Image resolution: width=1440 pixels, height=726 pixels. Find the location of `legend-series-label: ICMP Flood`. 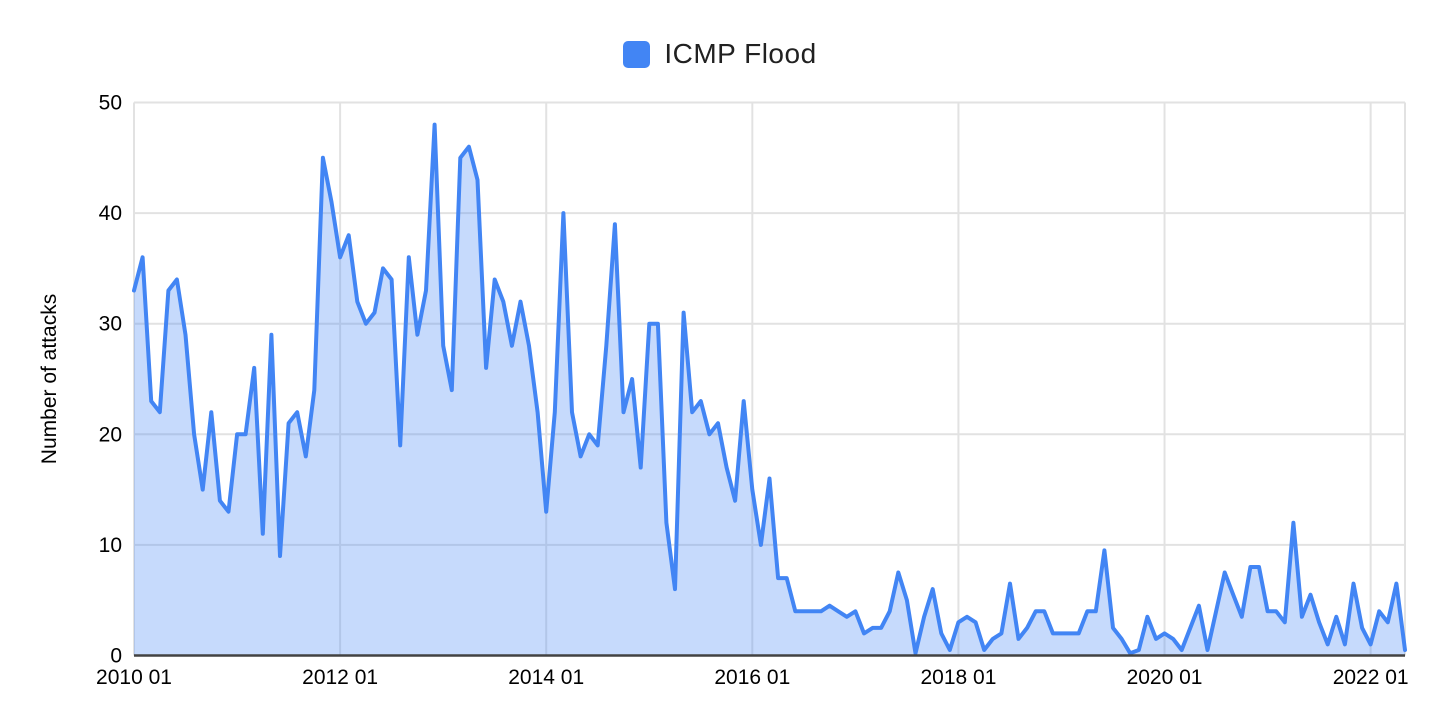

legend-series-label: ICMP Flood is located at coordinates (740, 53).